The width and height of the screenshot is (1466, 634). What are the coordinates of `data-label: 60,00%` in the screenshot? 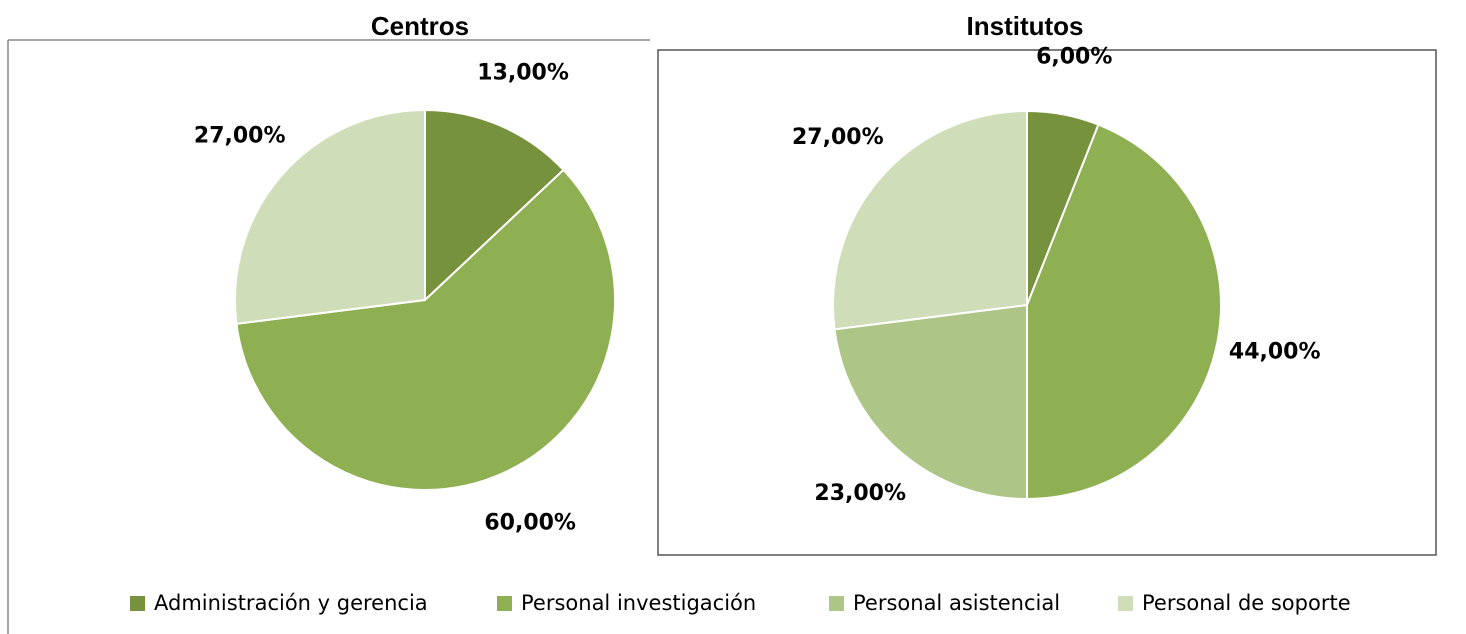 It's located at (530, 522).